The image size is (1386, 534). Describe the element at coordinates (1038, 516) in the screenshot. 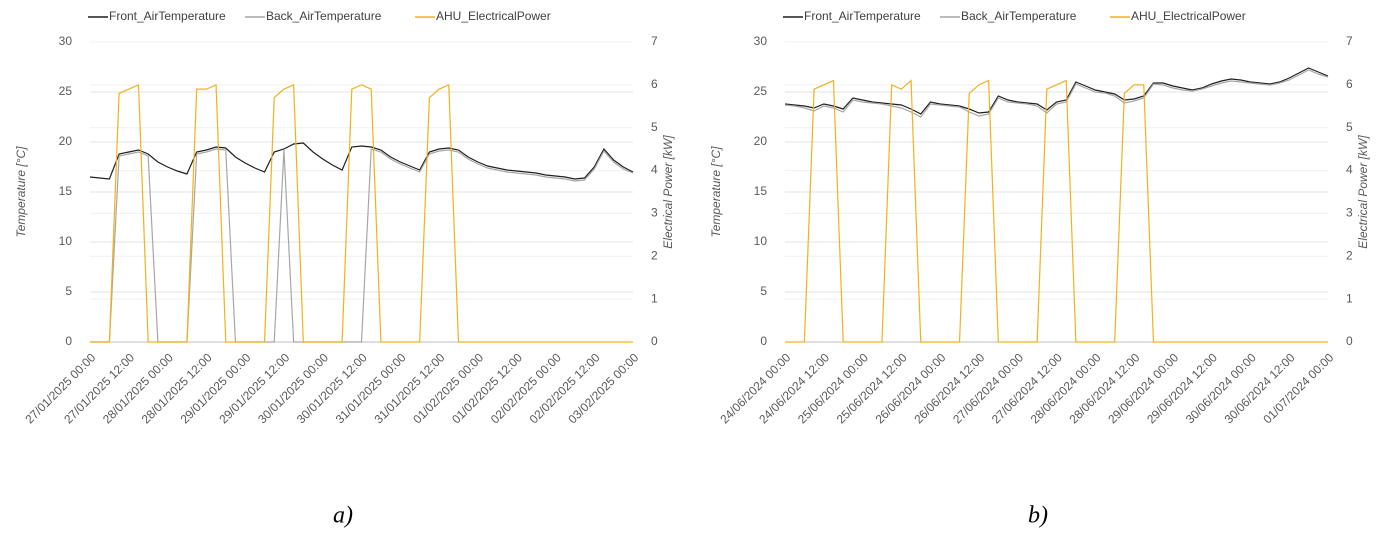

I see `panel-caption: b)` at that location.